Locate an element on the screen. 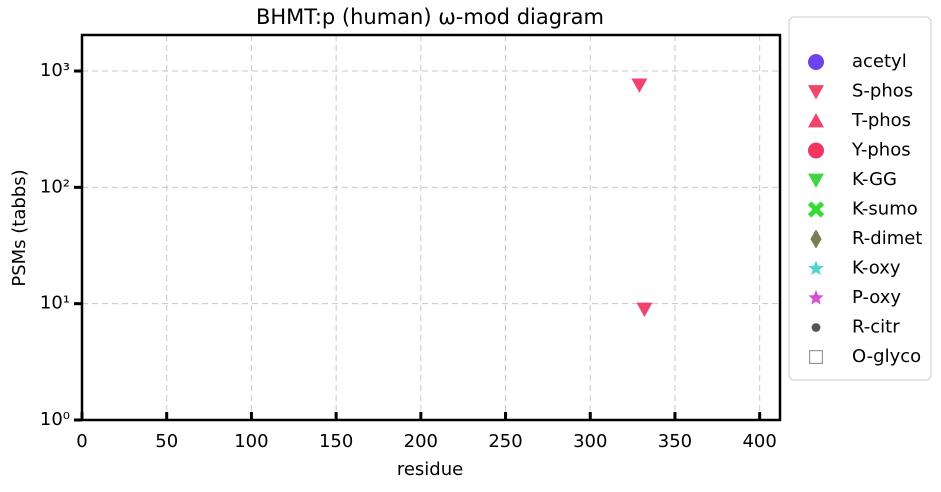 Image resolution: width=941 pixels, height=492 pixels. legend-label: O-glyco is located at coordinates (886, 356).